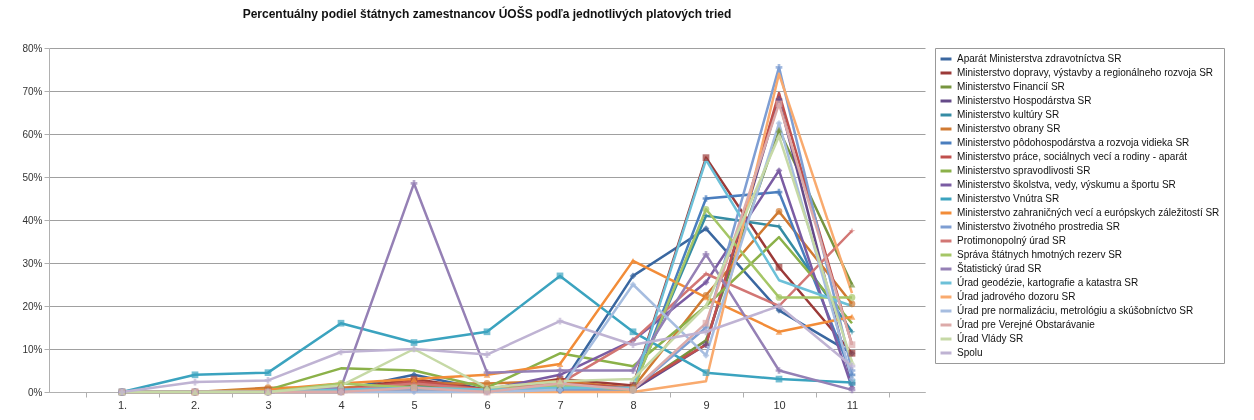 Image resolution: width=1254 pixels, height=420 pixels. What do you see at coordinates (35, 392) in the screenshot?
I see `y-tick-label: 0%` at bounding box center [35, 392].